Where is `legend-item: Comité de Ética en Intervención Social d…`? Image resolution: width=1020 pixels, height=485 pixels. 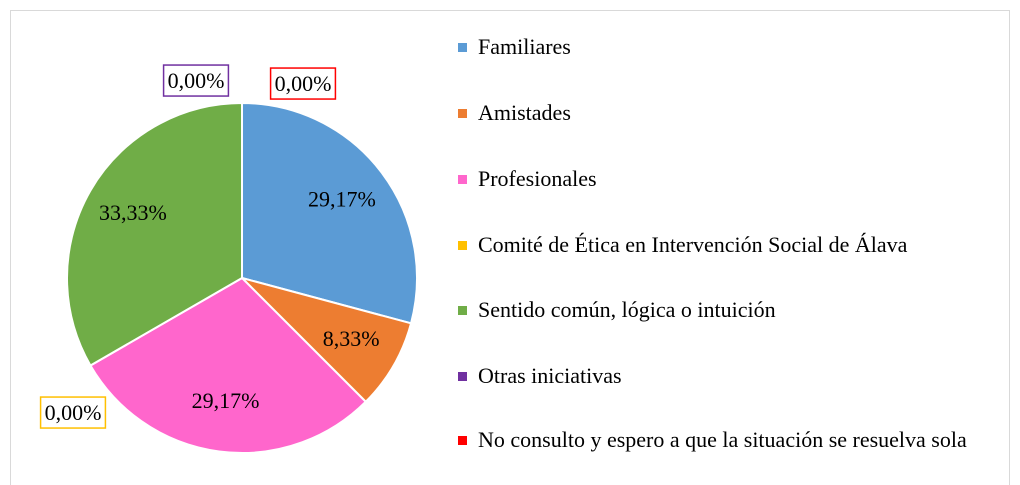 legend-item: Comité de Ética en Intervención Social d… is located at coordinates (723, 245).